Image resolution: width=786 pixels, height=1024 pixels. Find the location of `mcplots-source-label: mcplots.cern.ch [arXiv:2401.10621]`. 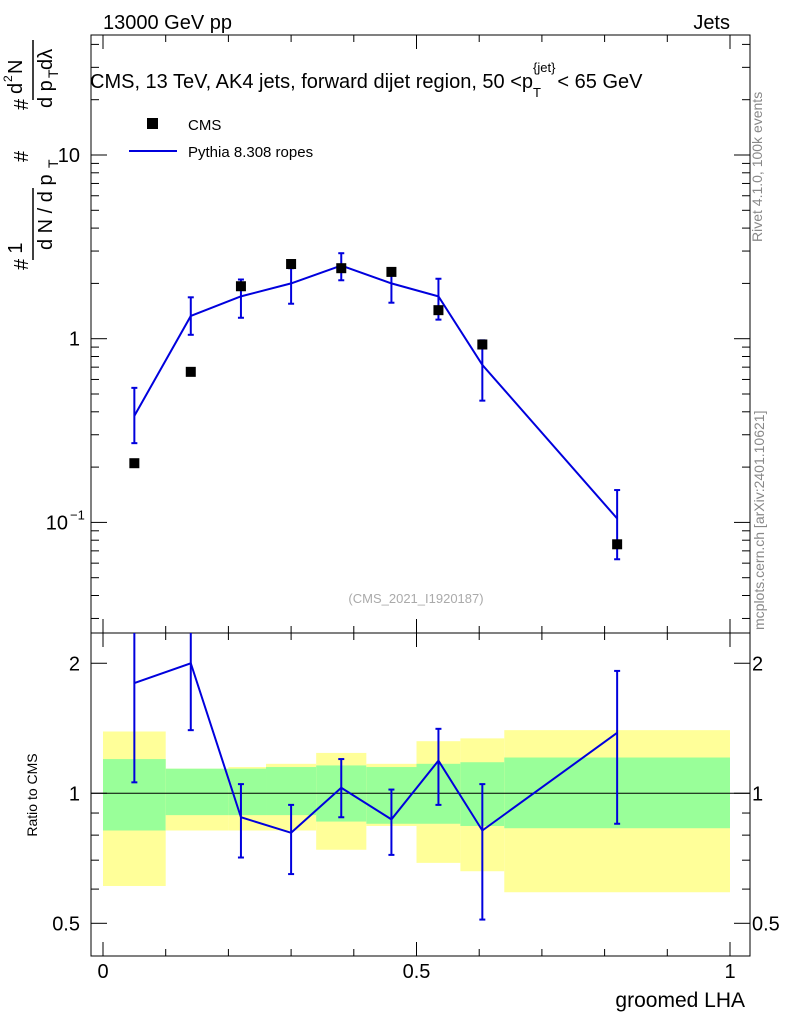

mcplots-source-label: mcplots.cern.ch [arXiv:2401.10621] is located at coordinates (759, 520).